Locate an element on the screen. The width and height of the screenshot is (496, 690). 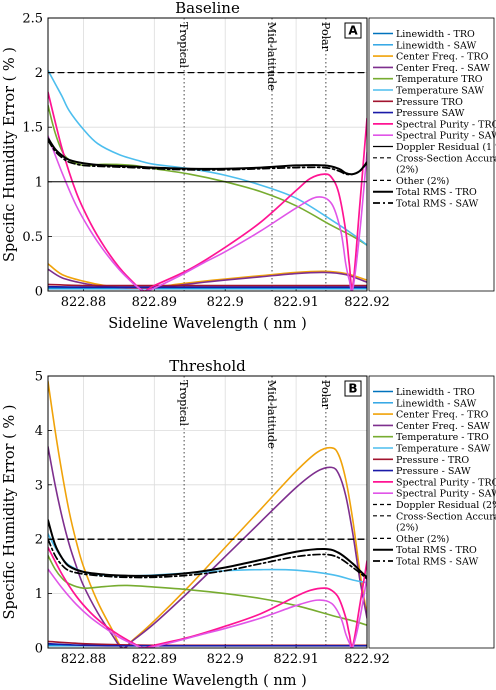
panel-label: B is located at coordinates (352, 389).